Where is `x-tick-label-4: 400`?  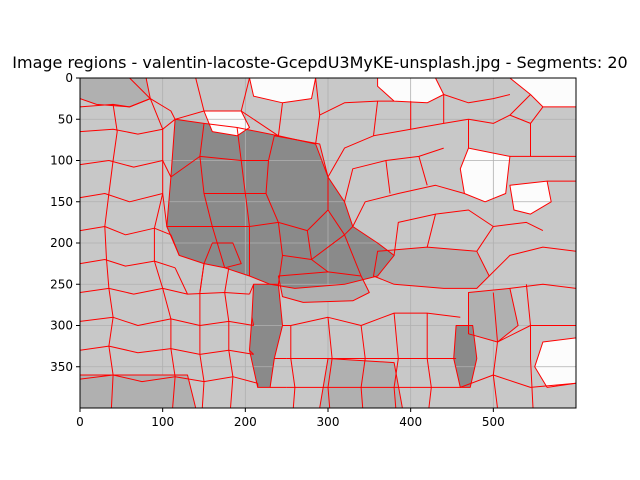
x-tick-label-4: 400 is located at coordinates (410, 422).